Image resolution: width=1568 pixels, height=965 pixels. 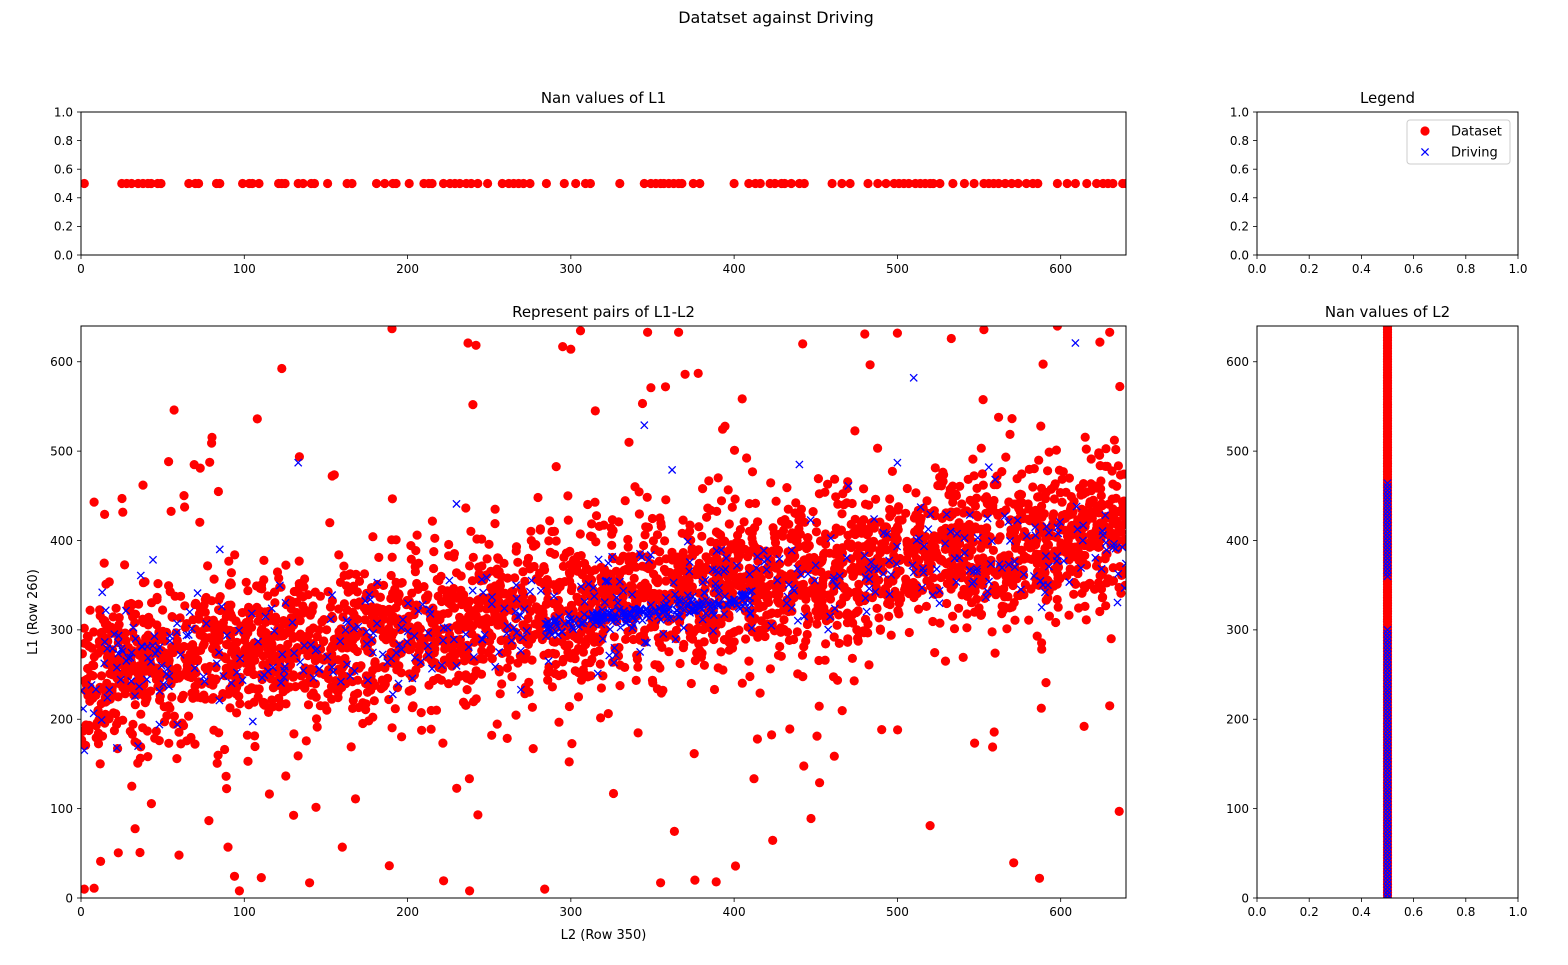 I want to click on x-tick-label: 300, so click(x=570, y=912).